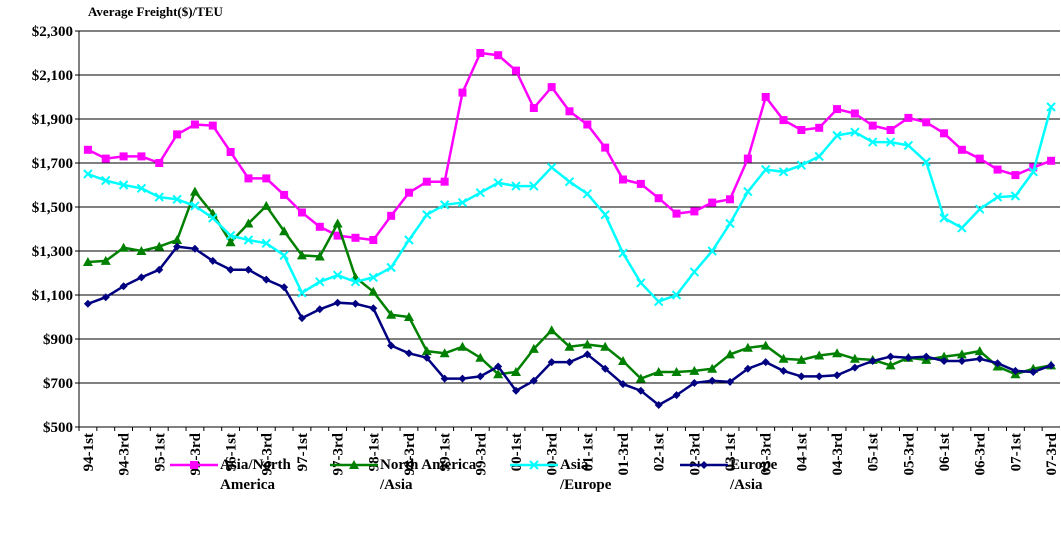 Image resolution: width=1061 pixels, height=554 pixels. What do you see at coordinates (303, 452) in the screenshot?
I see `x-tick-label: 97-1st` at bounding box center [303, 452].